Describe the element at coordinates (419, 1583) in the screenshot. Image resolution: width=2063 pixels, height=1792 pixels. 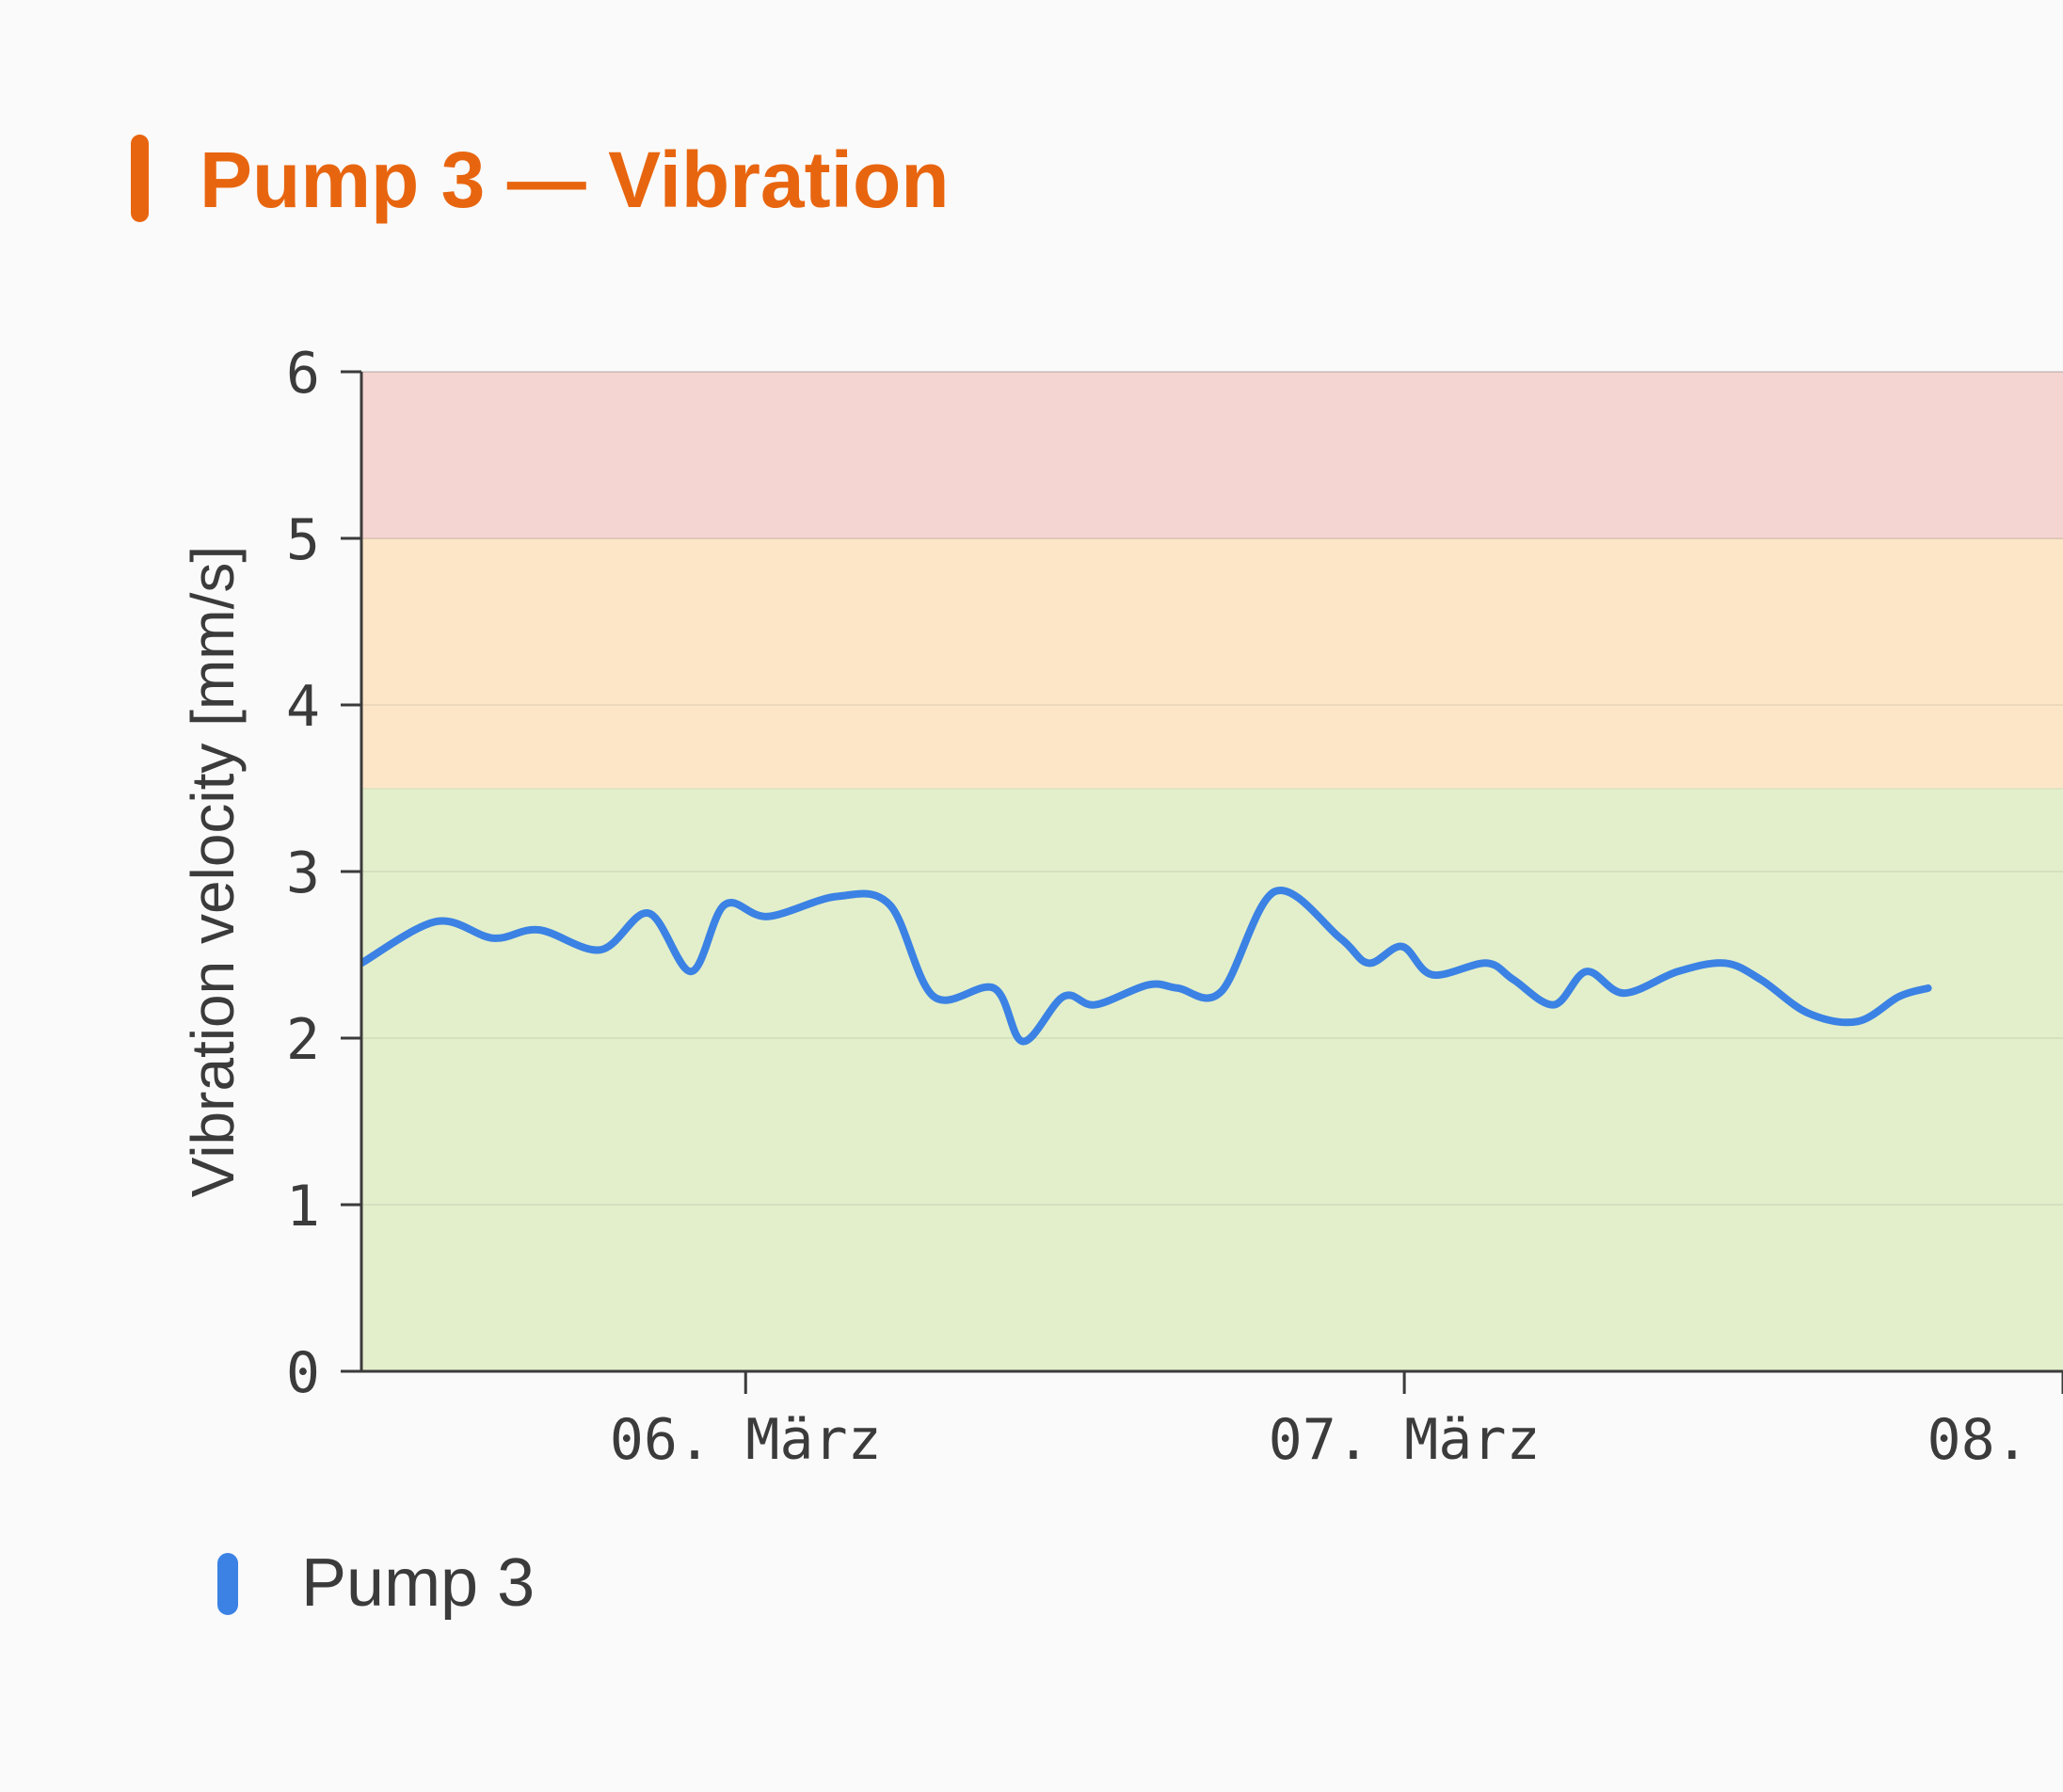
I see `legend-label-pump-3: Pump 3` at that location.